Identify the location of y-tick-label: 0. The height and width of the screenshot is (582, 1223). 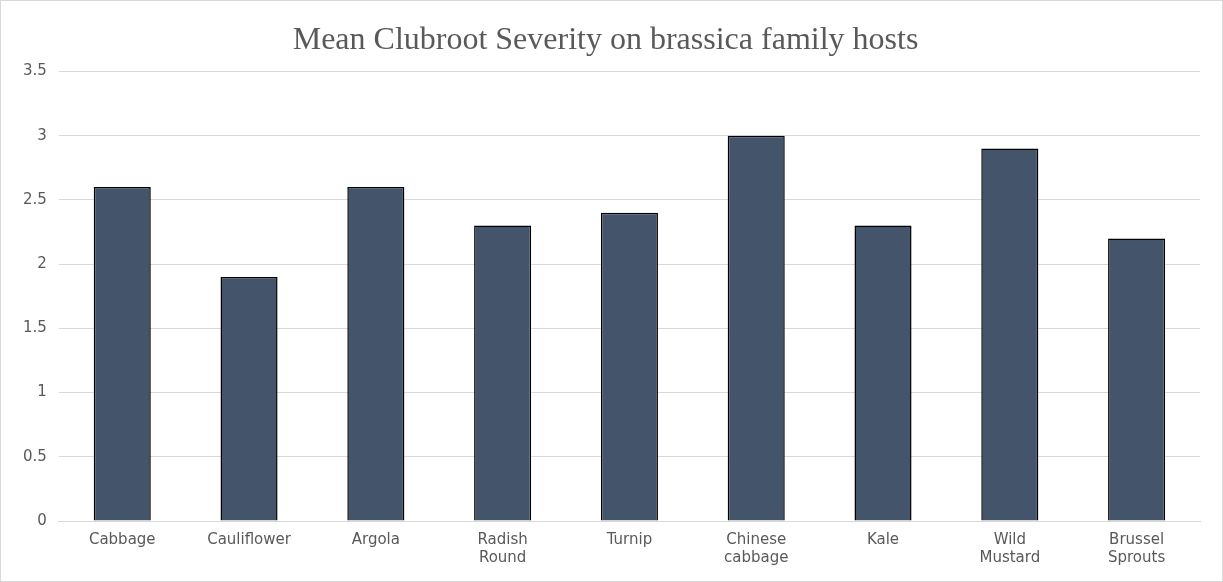
(42, 519).